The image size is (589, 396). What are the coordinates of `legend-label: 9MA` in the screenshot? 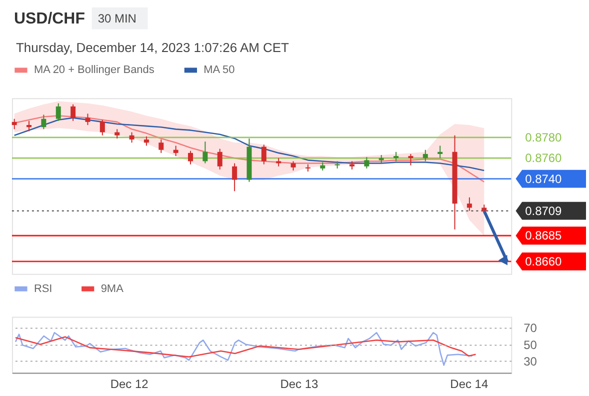 It's located at (112, 288).